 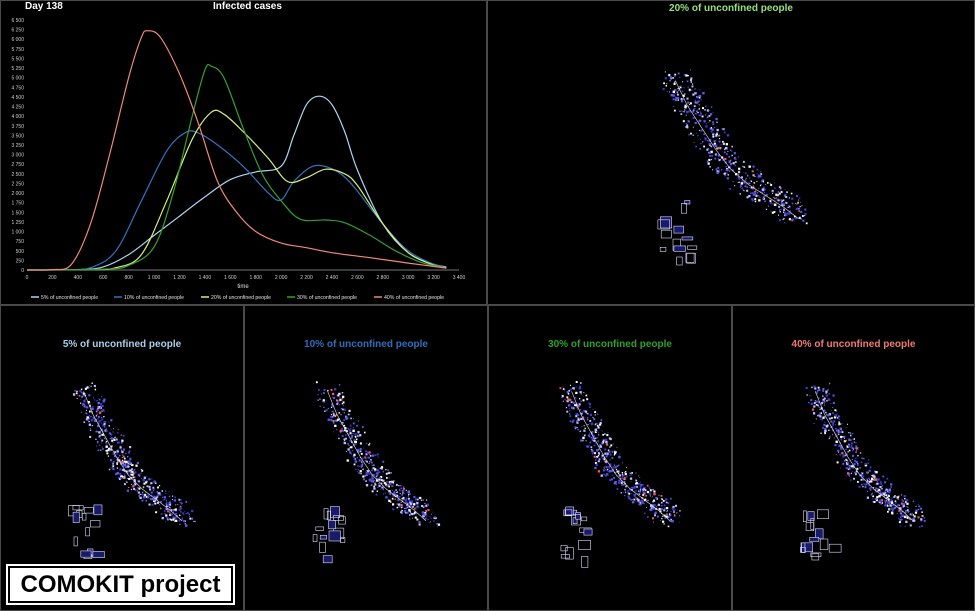 I want to click on map-panel-10: 10% of unconfined people, so click(x=366, y=458).